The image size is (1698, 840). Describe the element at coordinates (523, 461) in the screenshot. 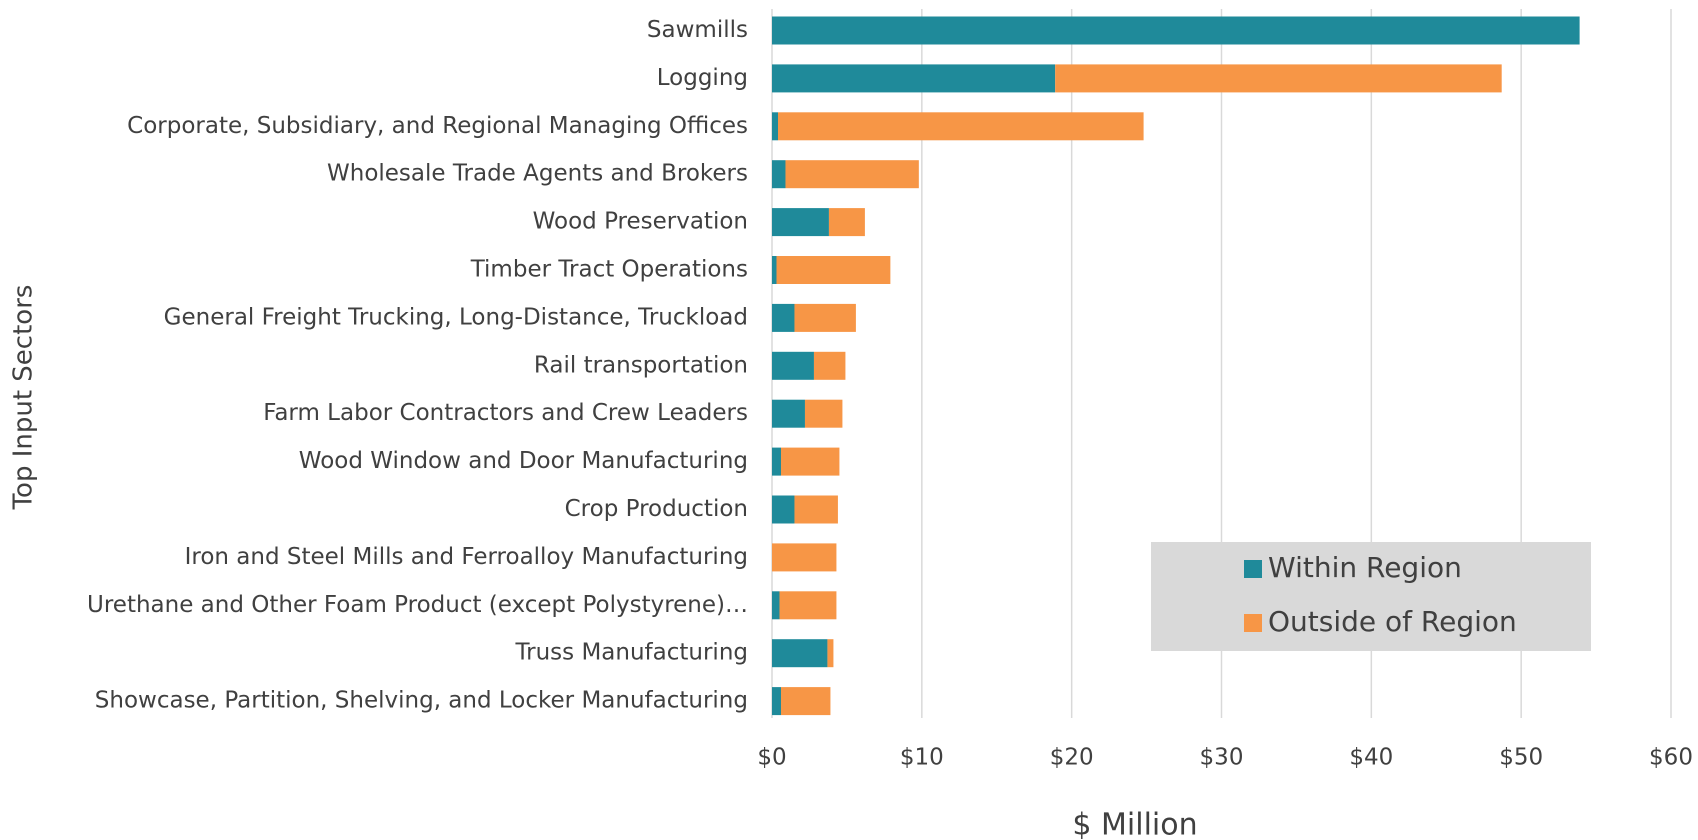

I see `y-tick-label: Wood Window and Door Manufacturing` at that location.